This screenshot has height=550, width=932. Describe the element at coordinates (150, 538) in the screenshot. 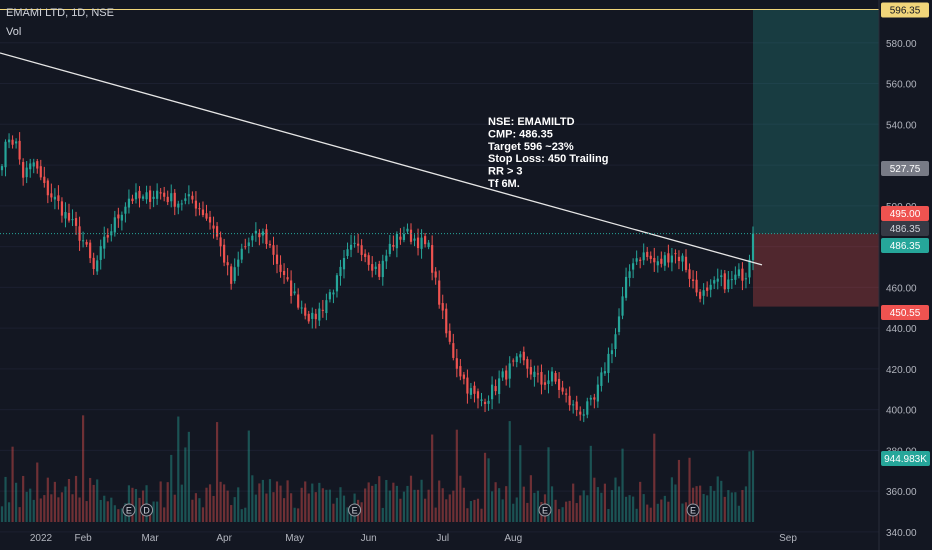

I see `time-tick-label: Mar` at that location.